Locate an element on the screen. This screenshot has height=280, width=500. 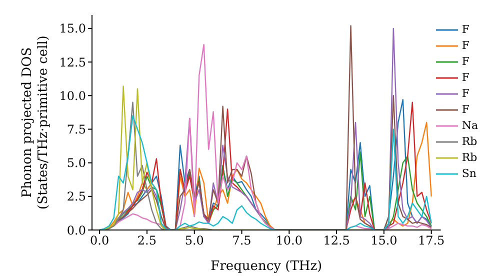
y-tick-label: 0.0 is located at coordinates (76, 230).